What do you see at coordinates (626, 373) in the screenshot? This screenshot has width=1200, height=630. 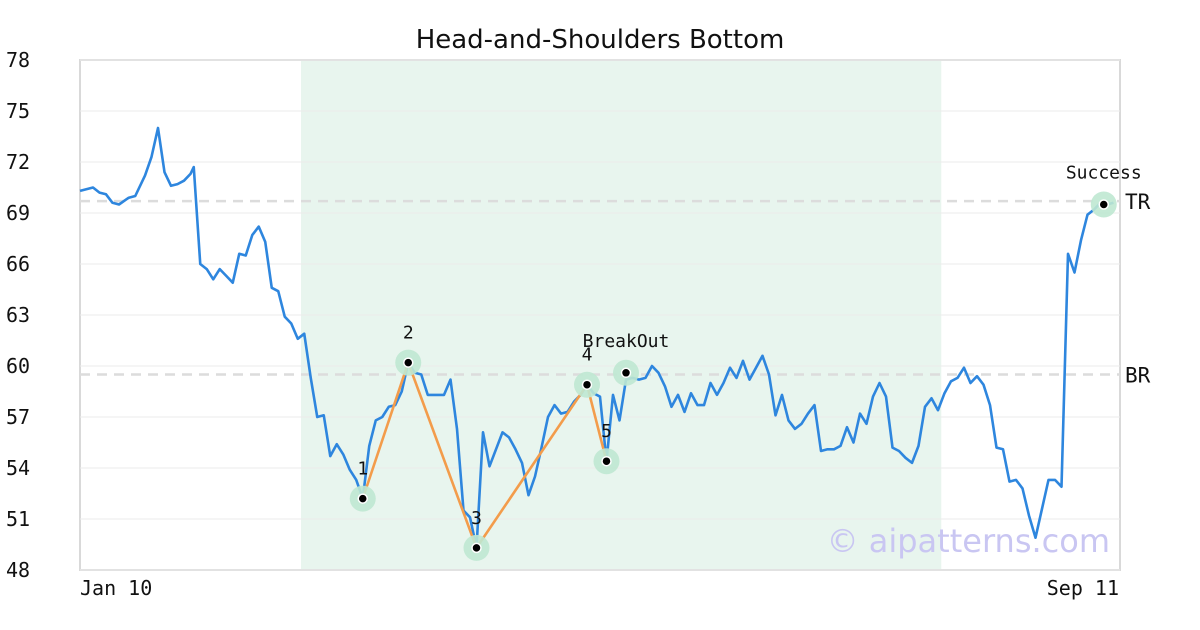 I see `event-breakout-point` at bounding box center [626, 373].